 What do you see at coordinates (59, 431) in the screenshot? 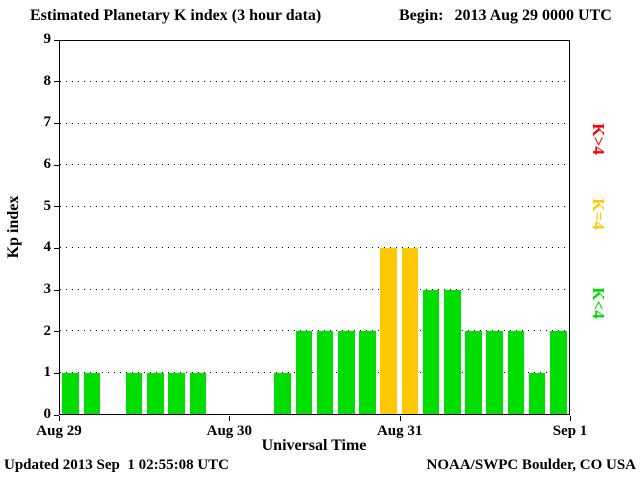
I see `x-tick-label: Aug 29` at bounding box center [59, 431].